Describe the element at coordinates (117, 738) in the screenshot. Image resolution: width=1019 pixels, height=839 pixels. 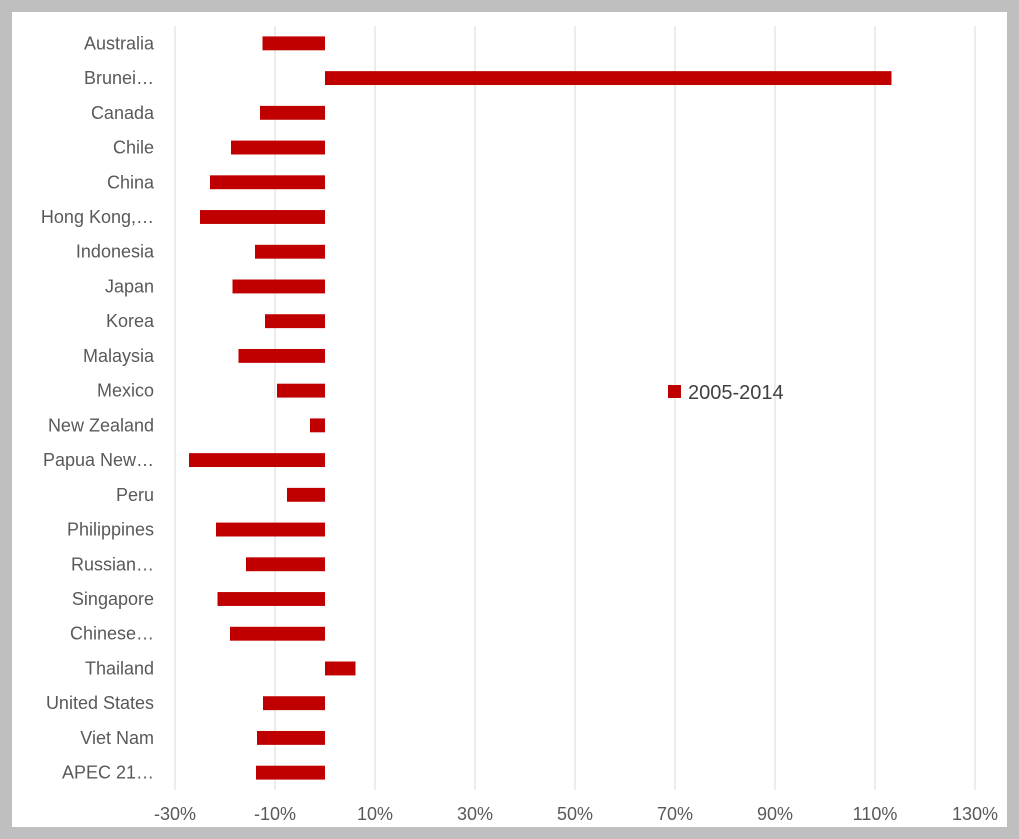
I see `category-label: Viet Nam` at that location.